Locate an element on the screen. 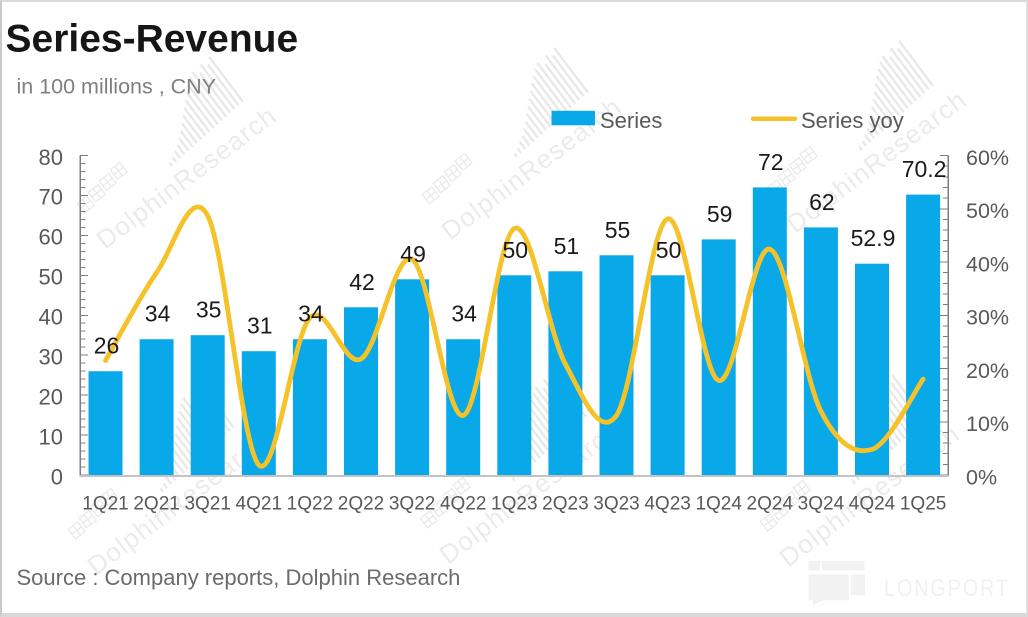 Image resolution: width=1028 pixels, height=617 pixels. svg-text: 60% is located at coordinates (987, 158).